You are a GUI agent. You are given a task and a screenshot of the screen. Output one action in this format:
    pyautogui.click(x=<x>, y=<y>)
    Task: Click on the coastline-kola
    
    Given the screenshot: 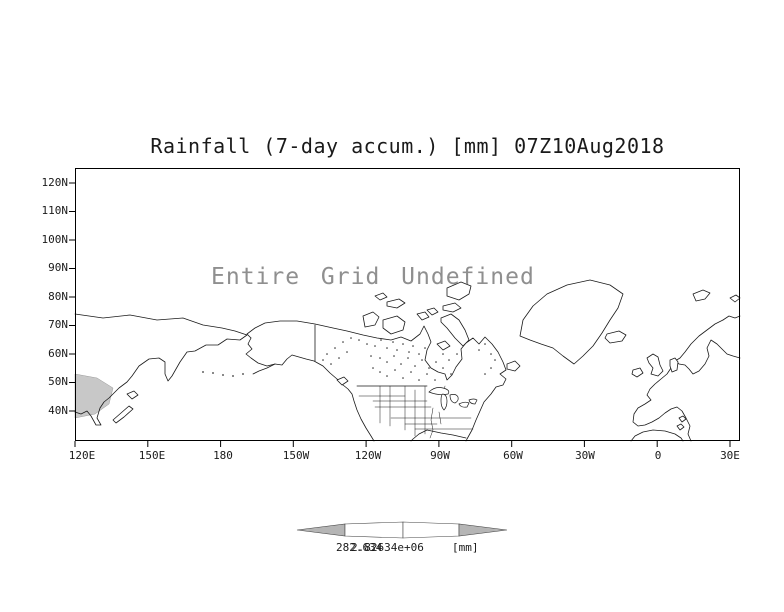 What is the action you would take?
    pyautogui.click(x=731, y=318)
    